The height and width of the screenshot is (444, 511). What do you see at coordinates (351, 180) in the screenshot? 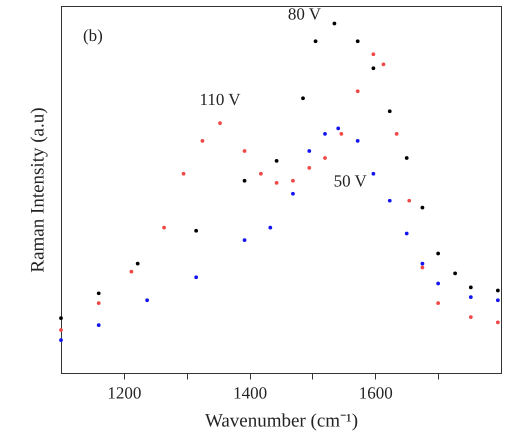
I see `series-label: 50 V` at bounding box center [351, 180].